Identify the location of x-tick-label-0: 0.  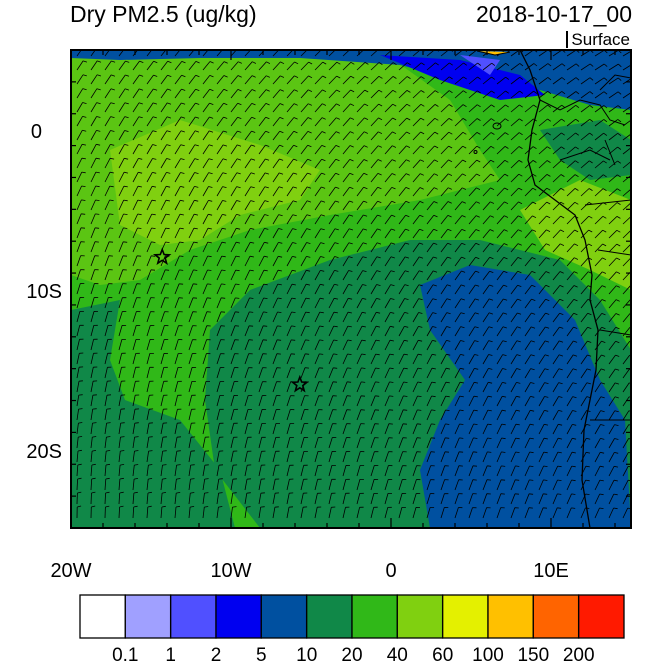
(390, 571).